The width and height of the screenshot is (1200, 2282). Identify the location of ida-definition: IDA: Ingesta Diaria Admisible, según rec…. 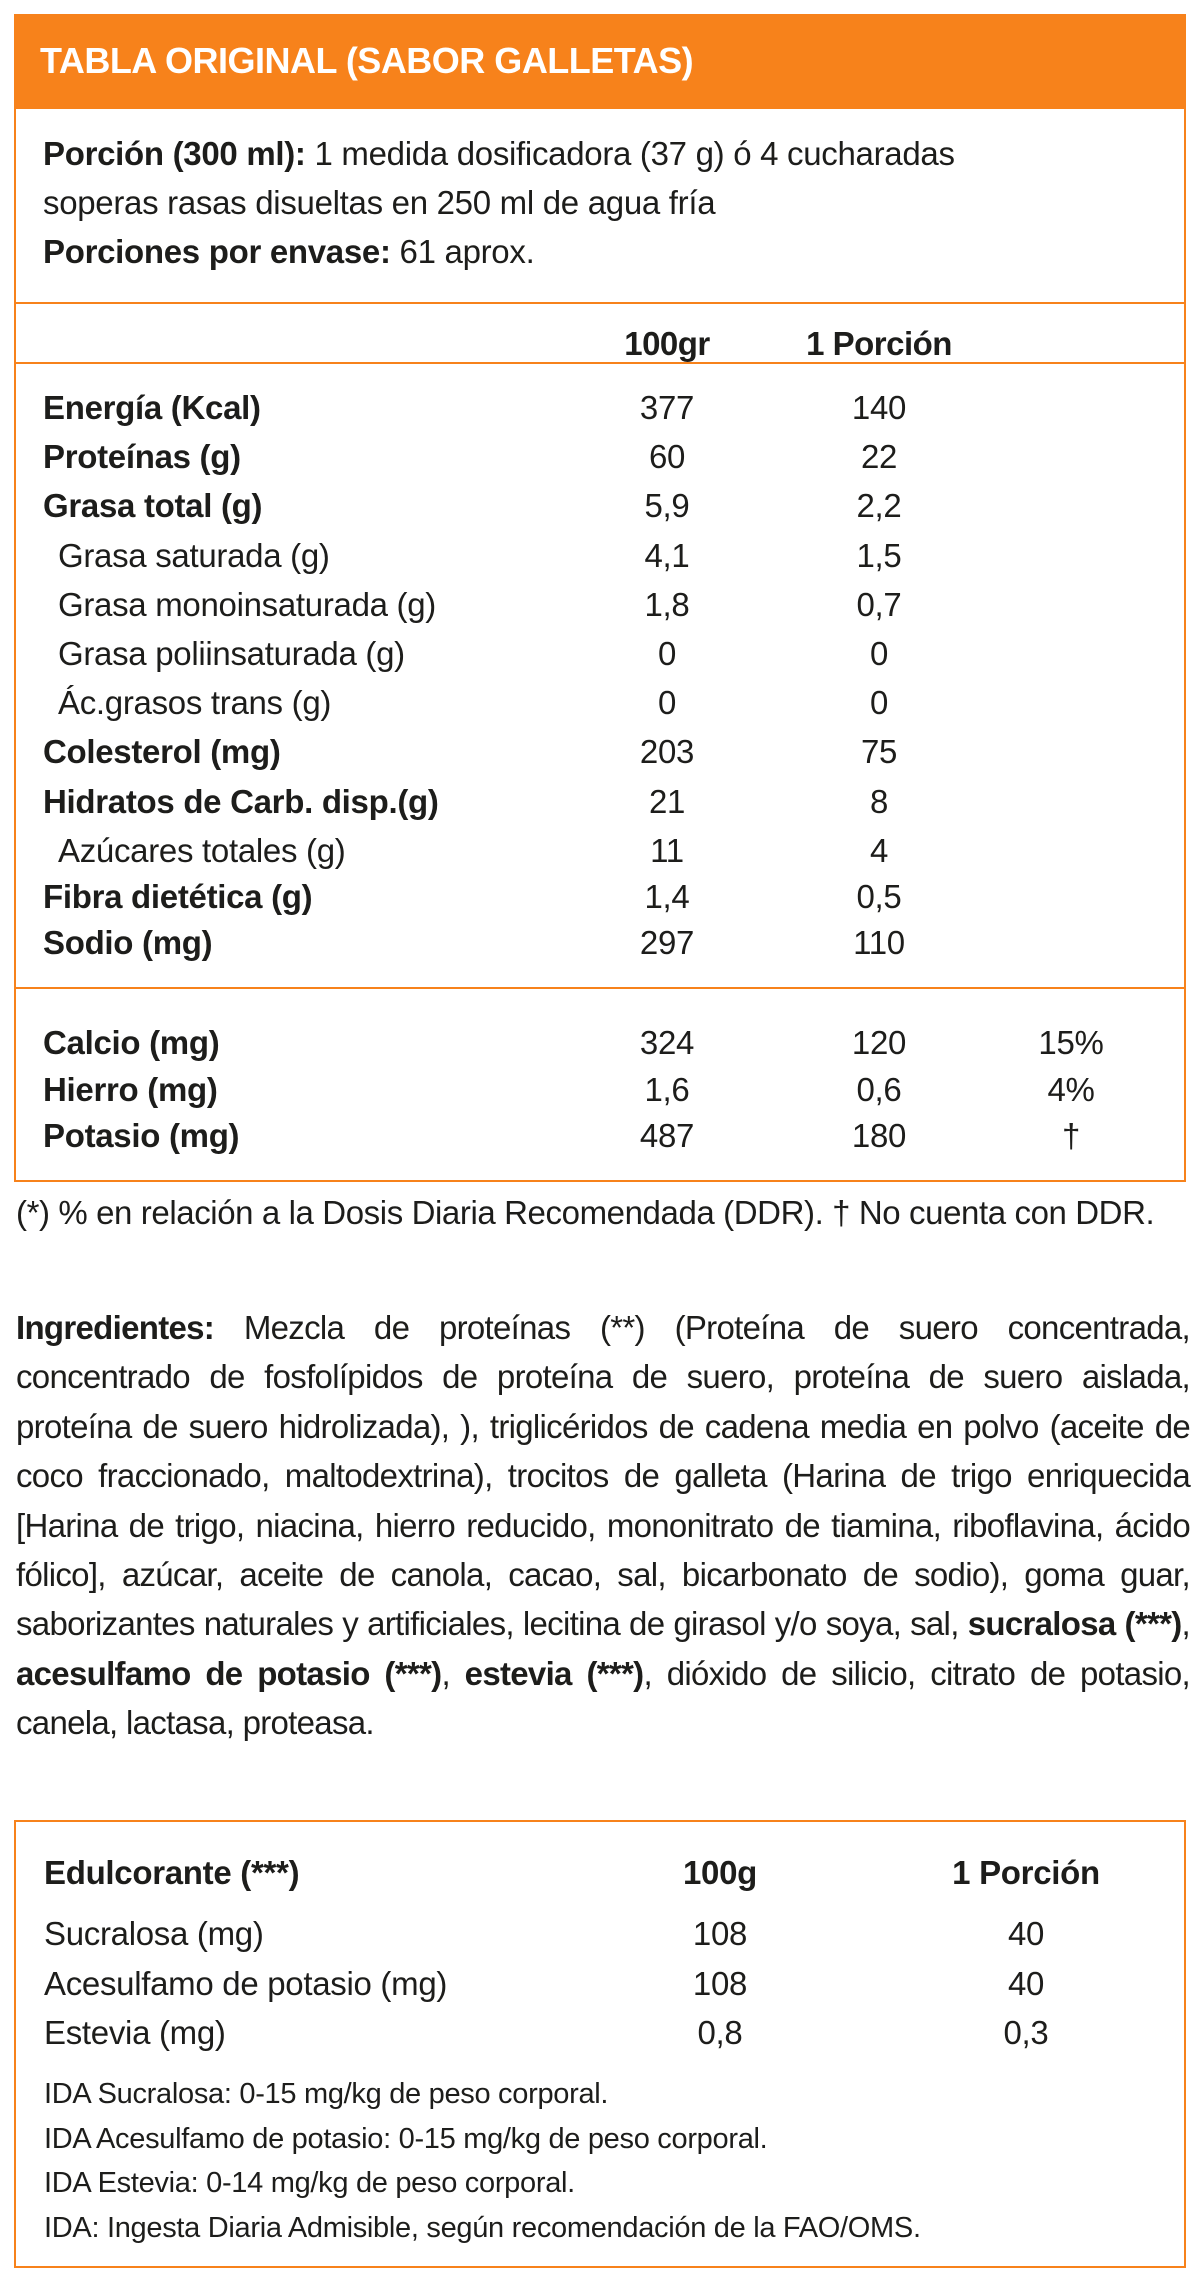
(482, 2227).